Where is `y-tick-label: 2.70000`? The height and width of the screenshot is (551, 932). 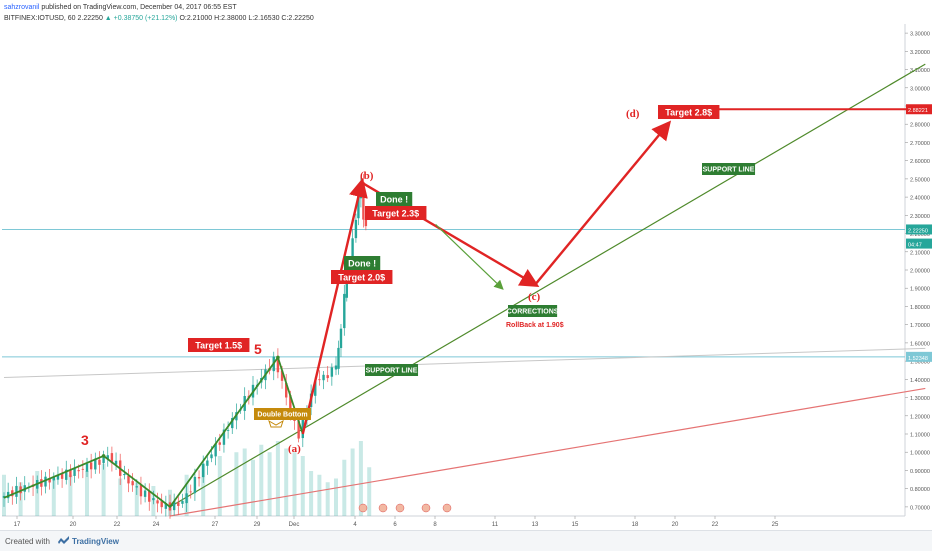 y-tick-label: 2.70000 is located at coordinates (920, 144).